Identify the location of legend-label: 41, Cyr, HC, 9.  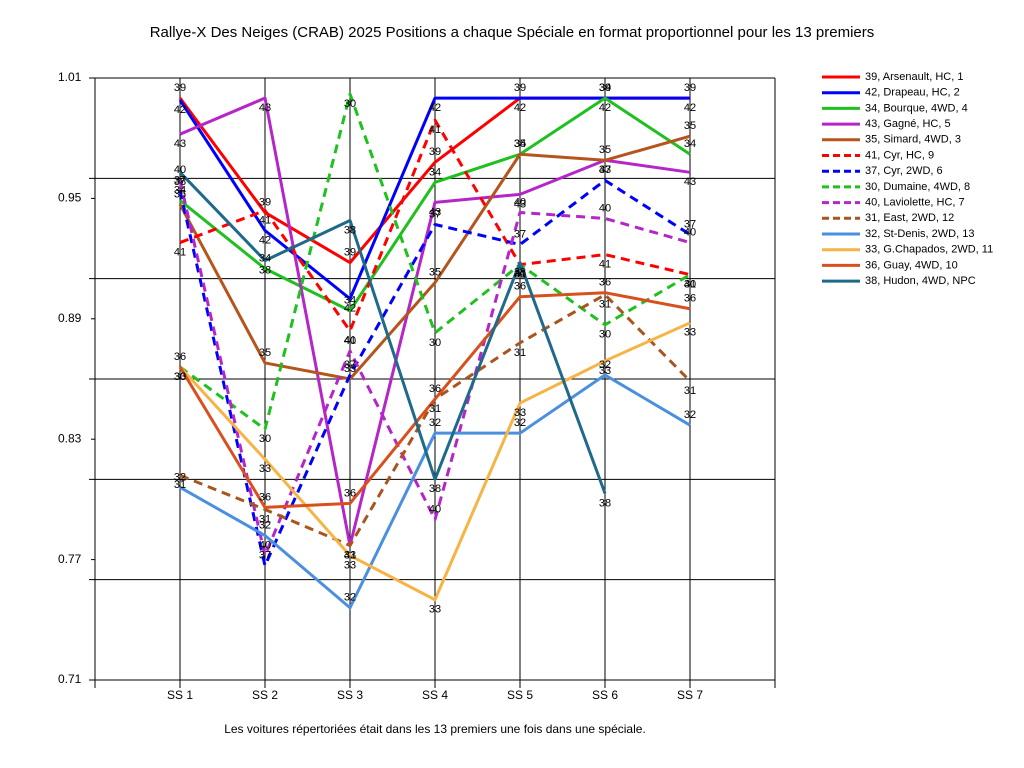
(899, 155).